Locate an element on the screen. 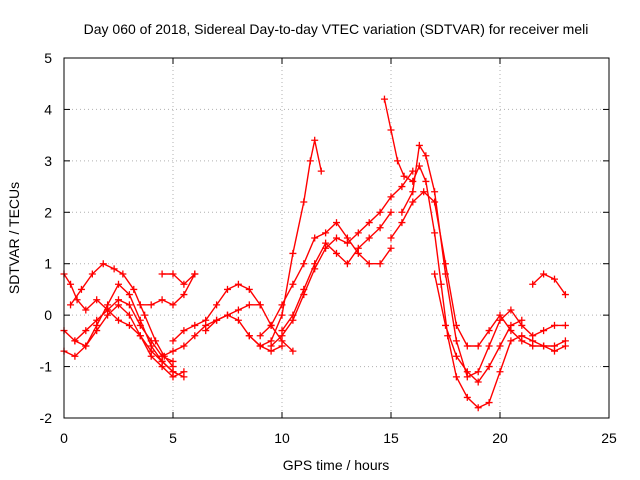 This screenshot has width=640, height=480. series-arc-l is located at coordinates (325, 279).